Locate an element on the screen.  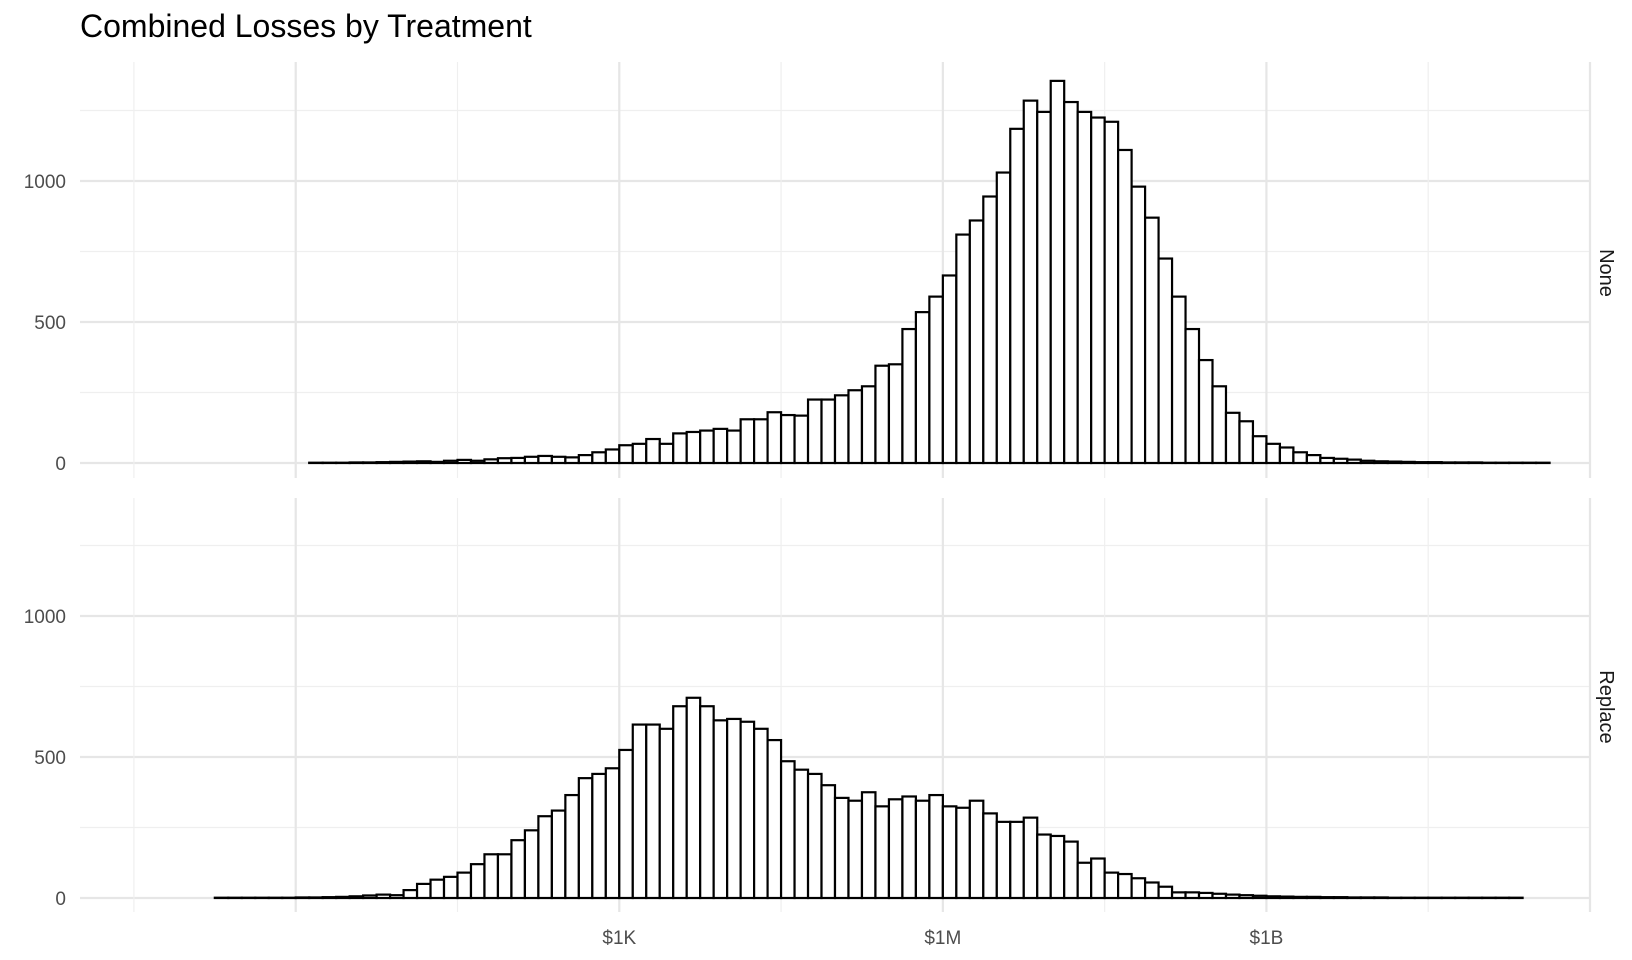
x-tick-label: $1K is located at coordinates (619, 938).